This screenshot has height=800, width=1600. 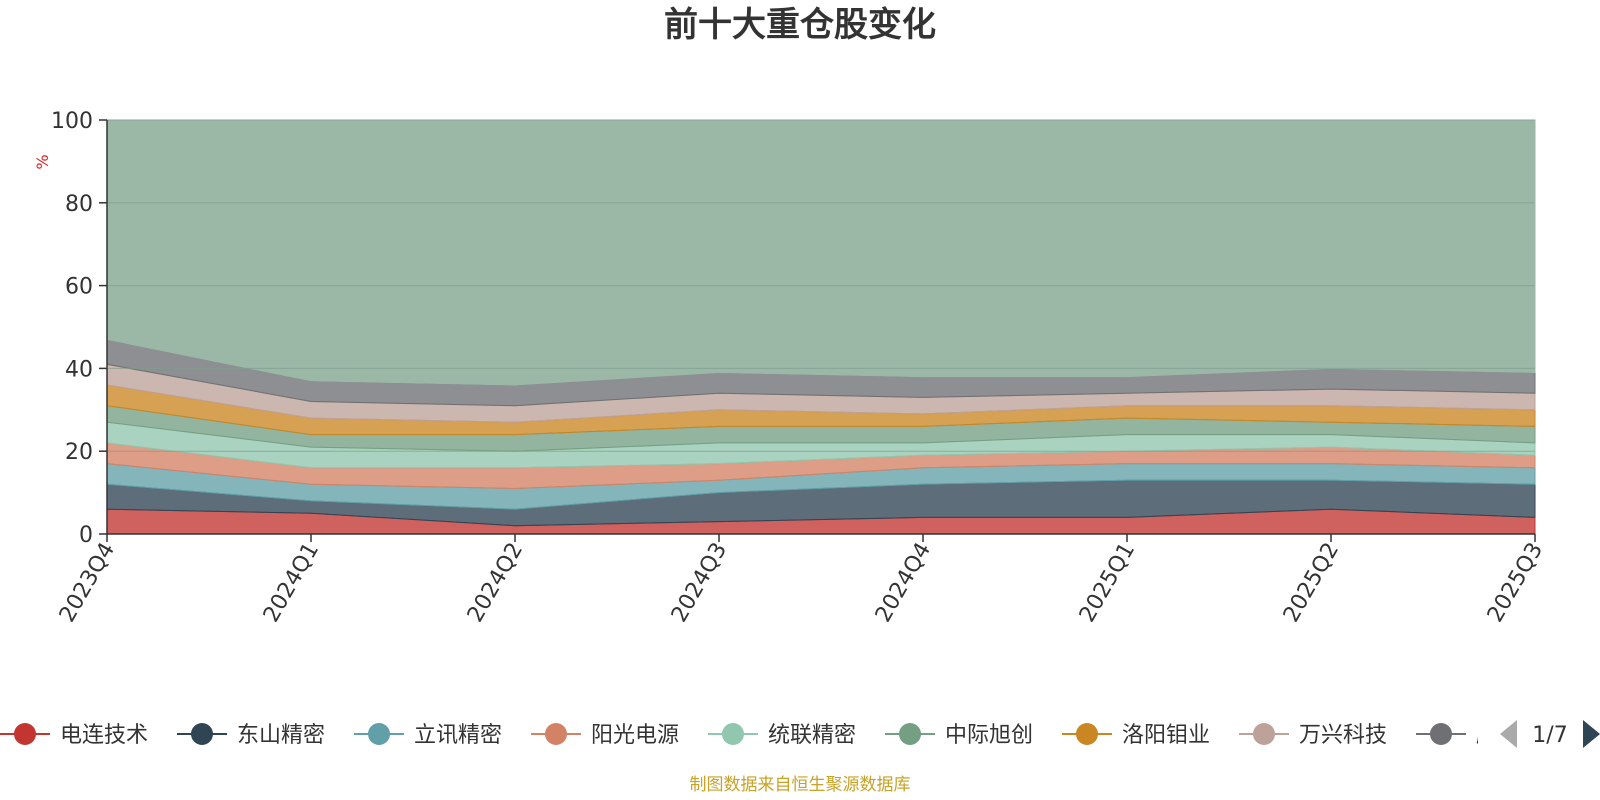 I want to click on legend-item-3: 阳光电源, so click(x=605, y=735).